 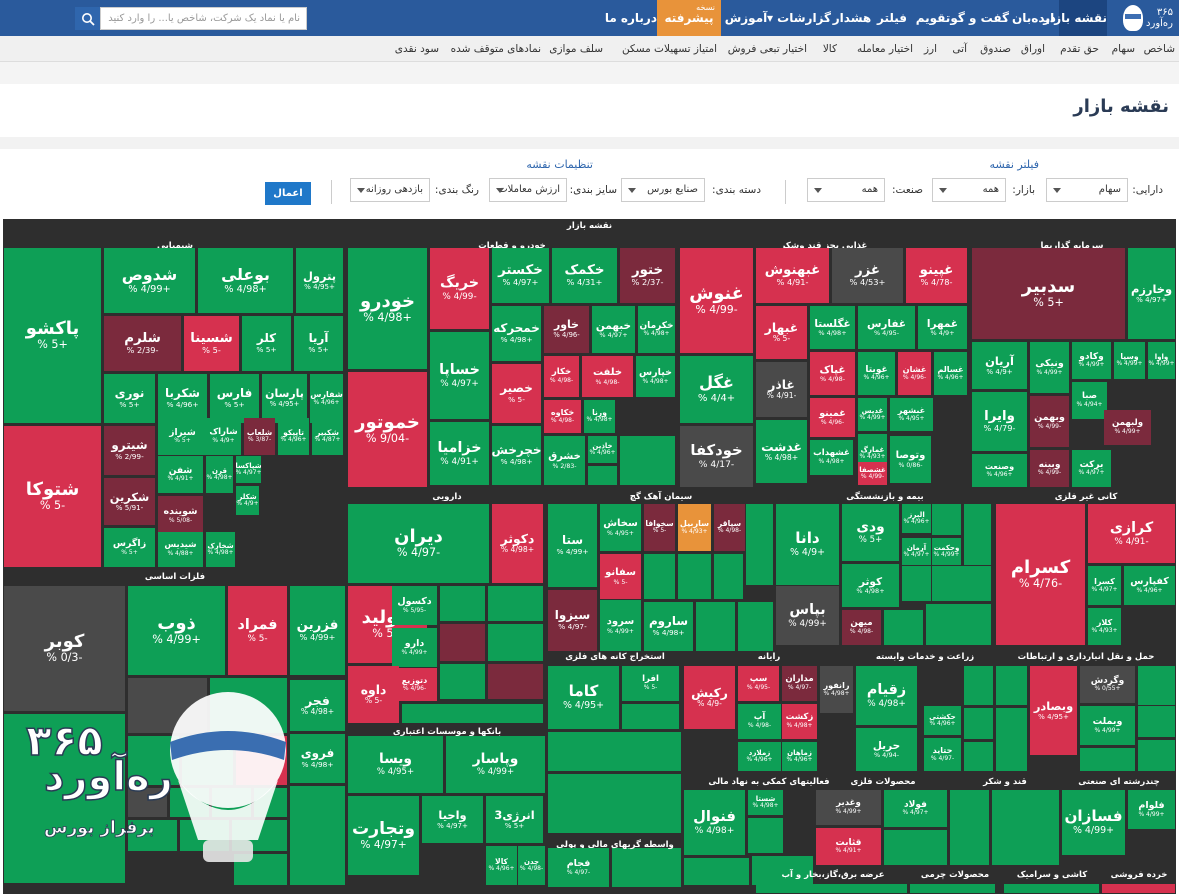 I want to click on stock-tile: شفارس +4/96 %, so click(x=326, y=398).